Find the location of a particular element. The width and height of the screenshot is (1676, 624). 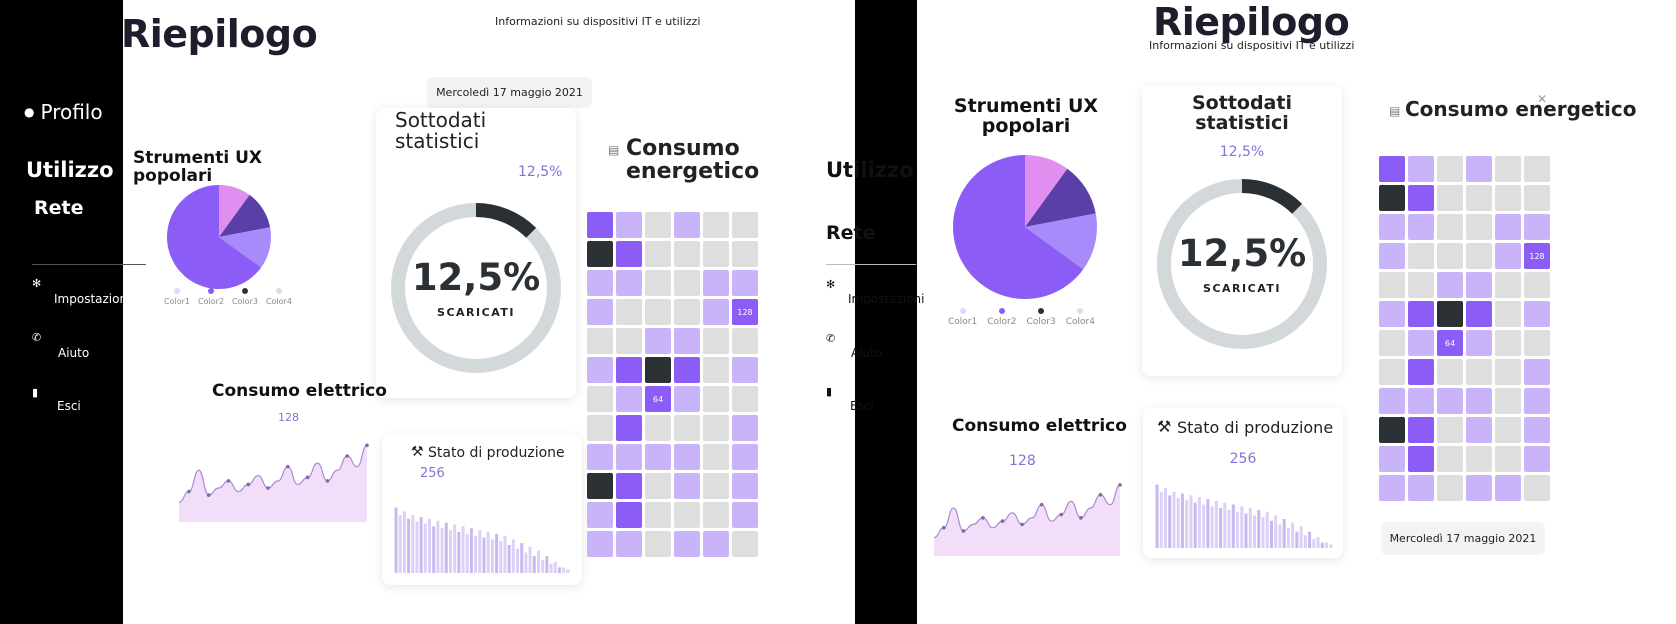

production-card-value: 256 is located at coordinates (432, 473).